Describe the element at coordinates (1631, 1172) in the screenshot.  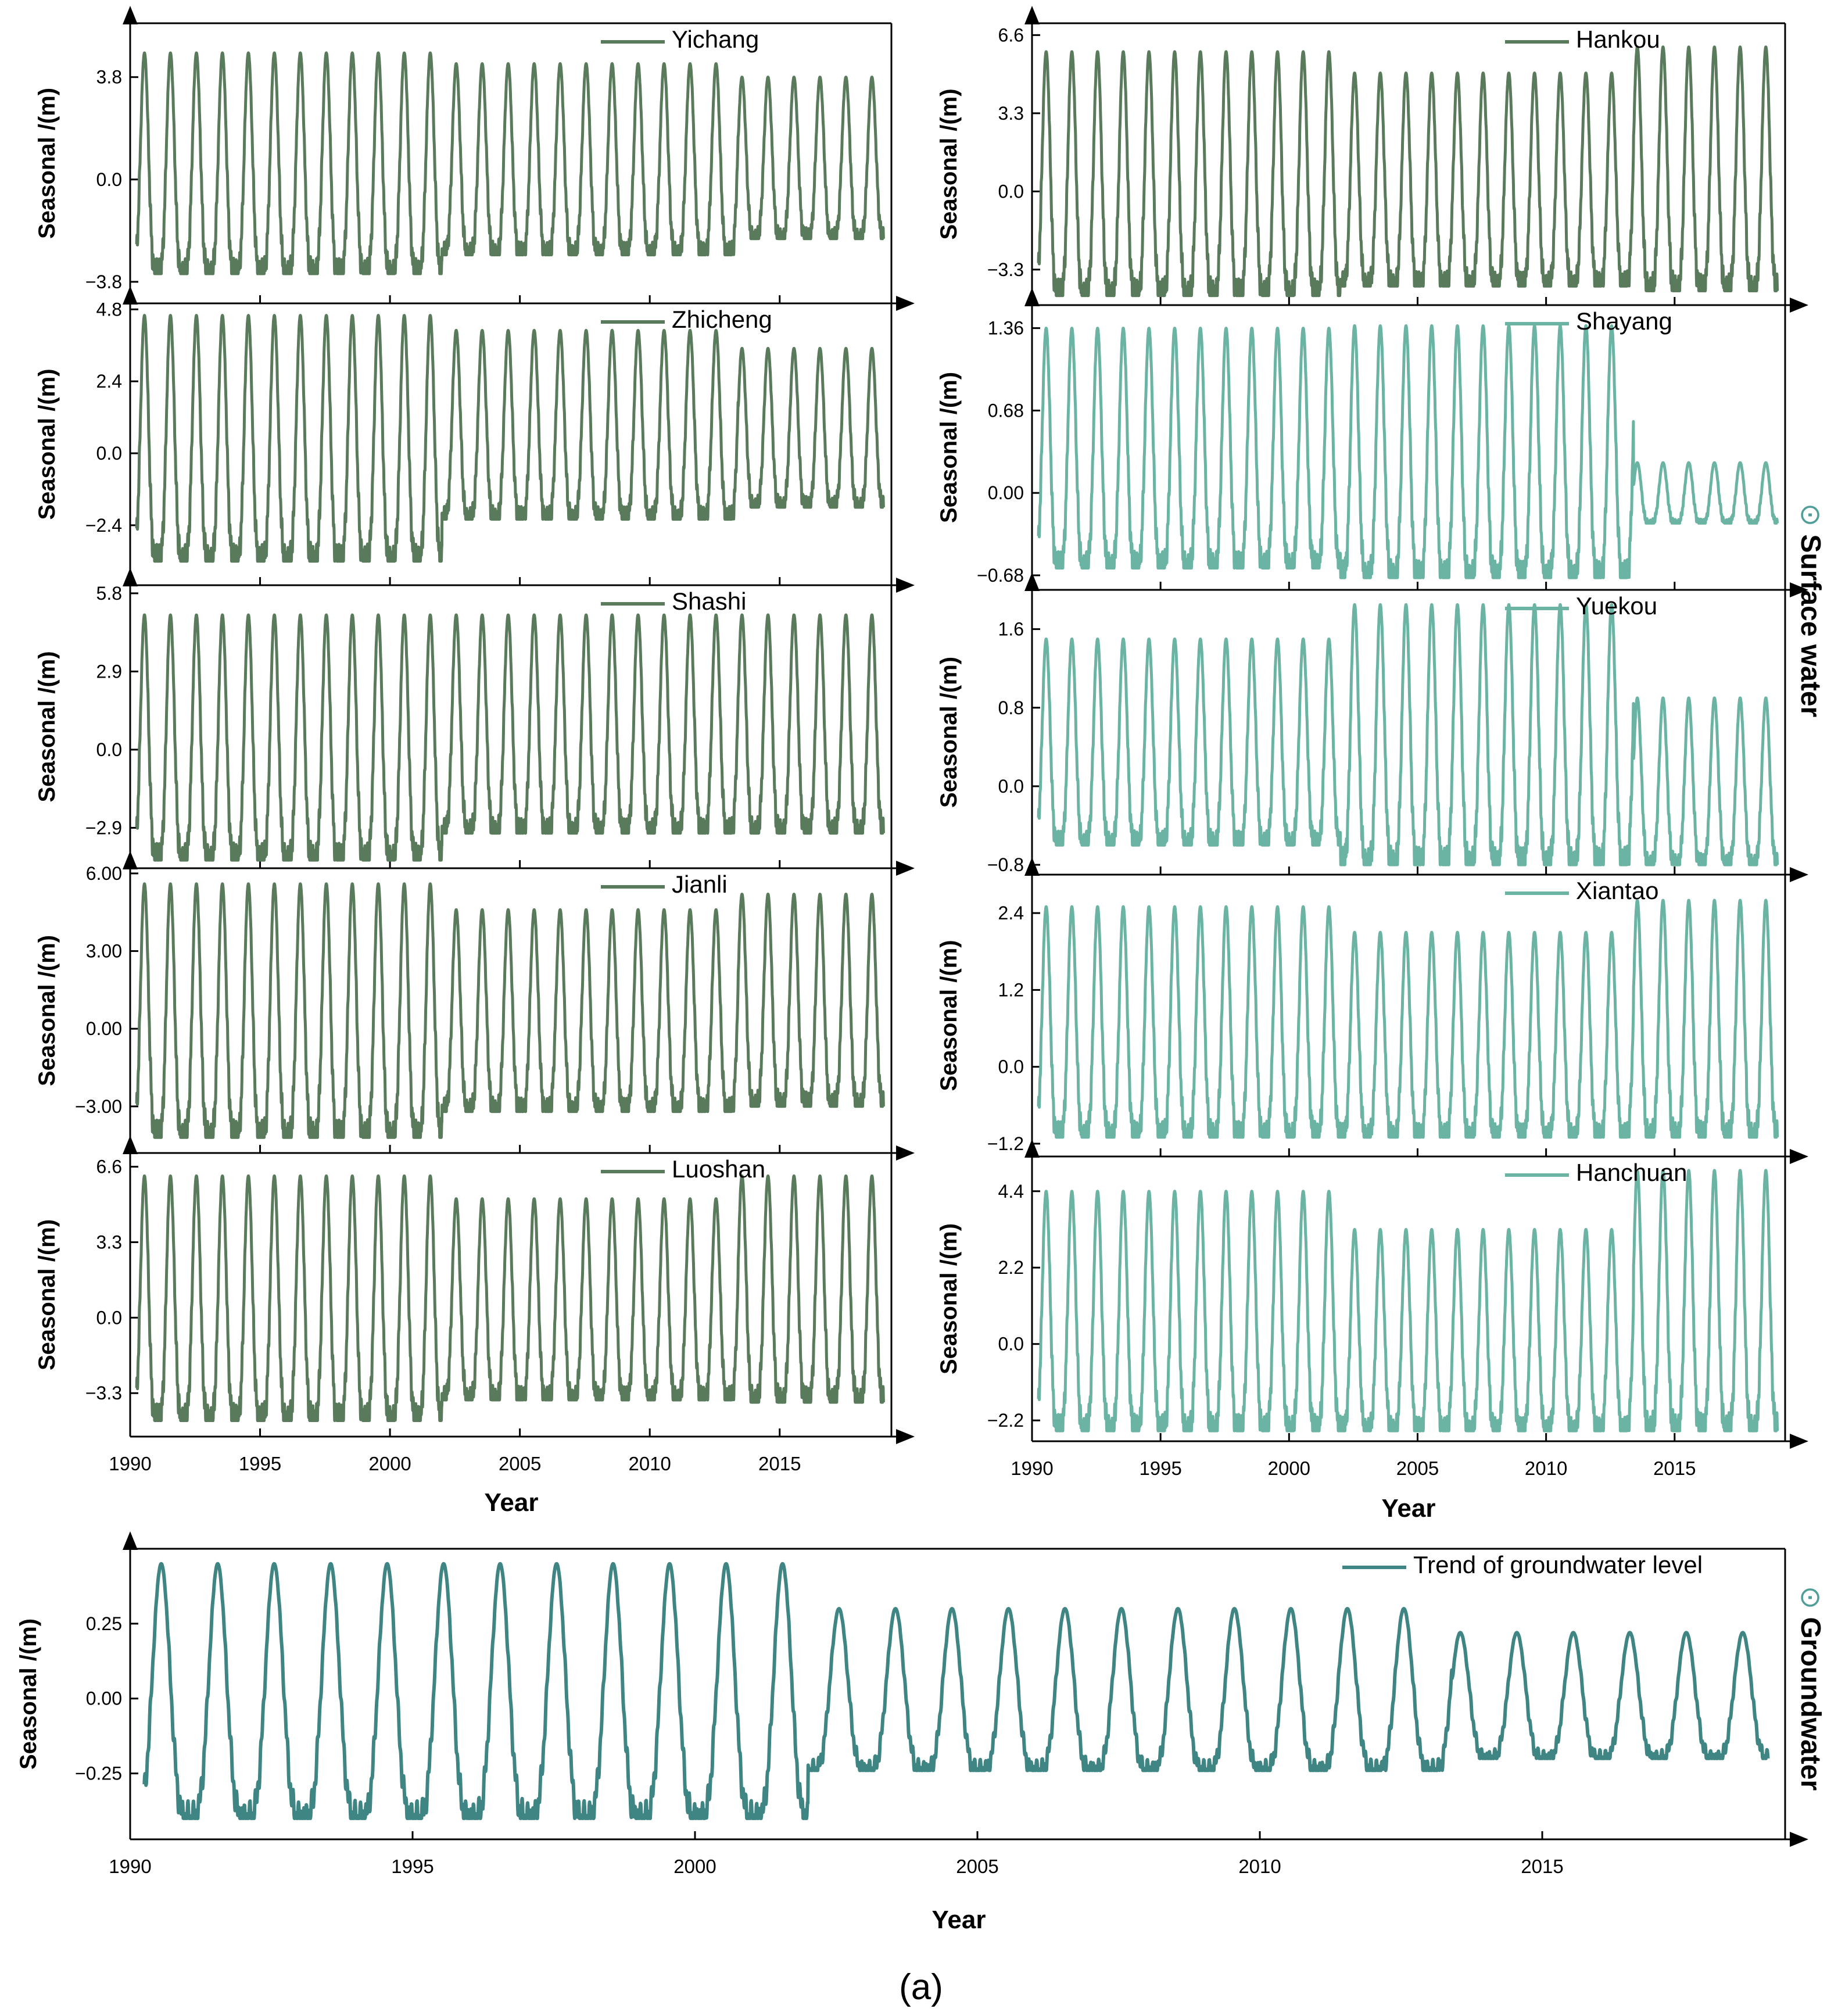
I see `legend-label: Hanchuan` at that location.